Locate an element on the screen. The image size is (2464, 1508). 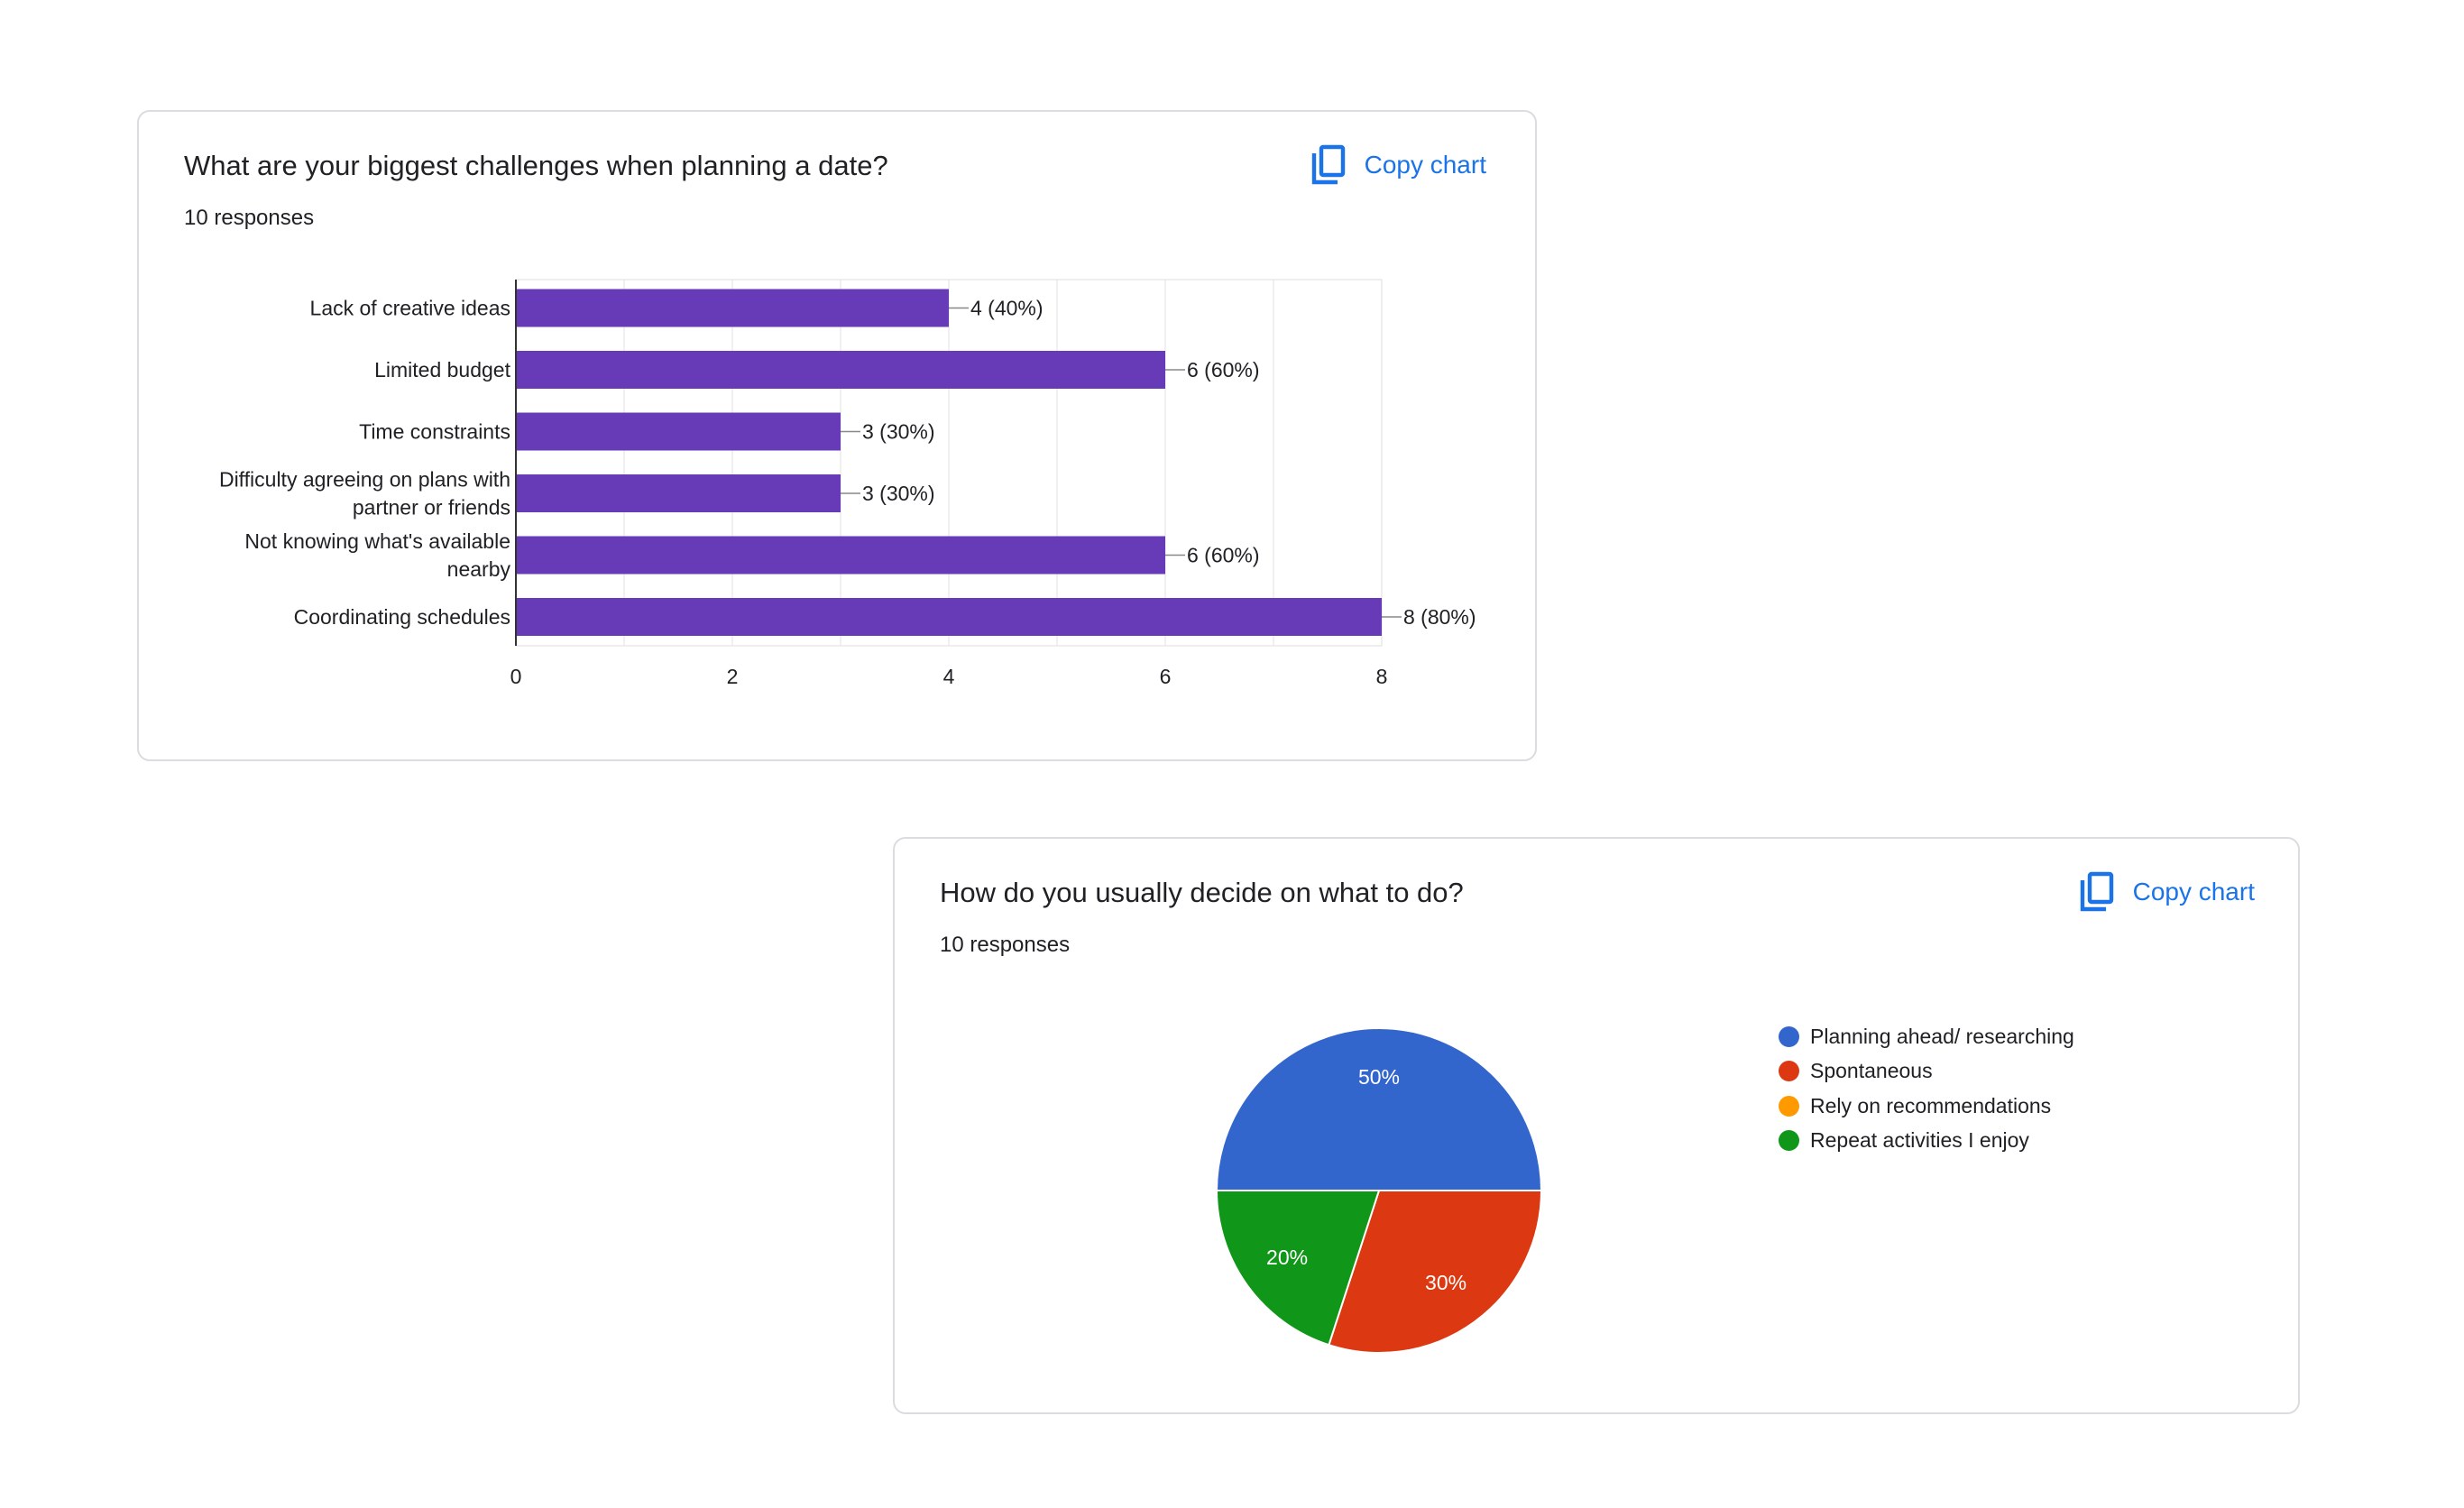
x-tick-label: 6 is located at coordinates (1166, 676).